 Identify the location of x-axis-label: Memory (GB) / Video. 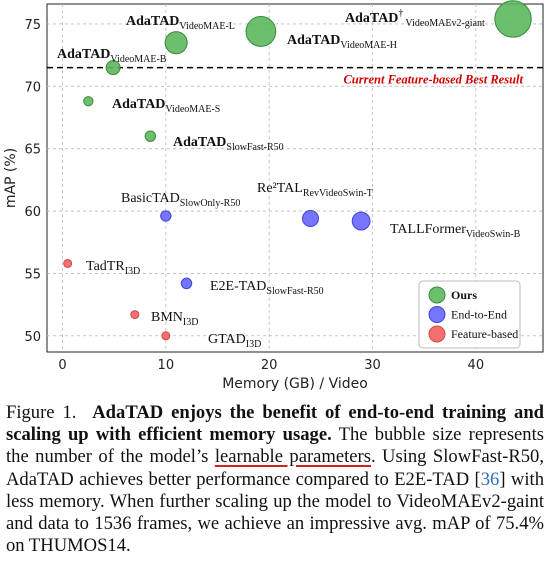
(295, 384).